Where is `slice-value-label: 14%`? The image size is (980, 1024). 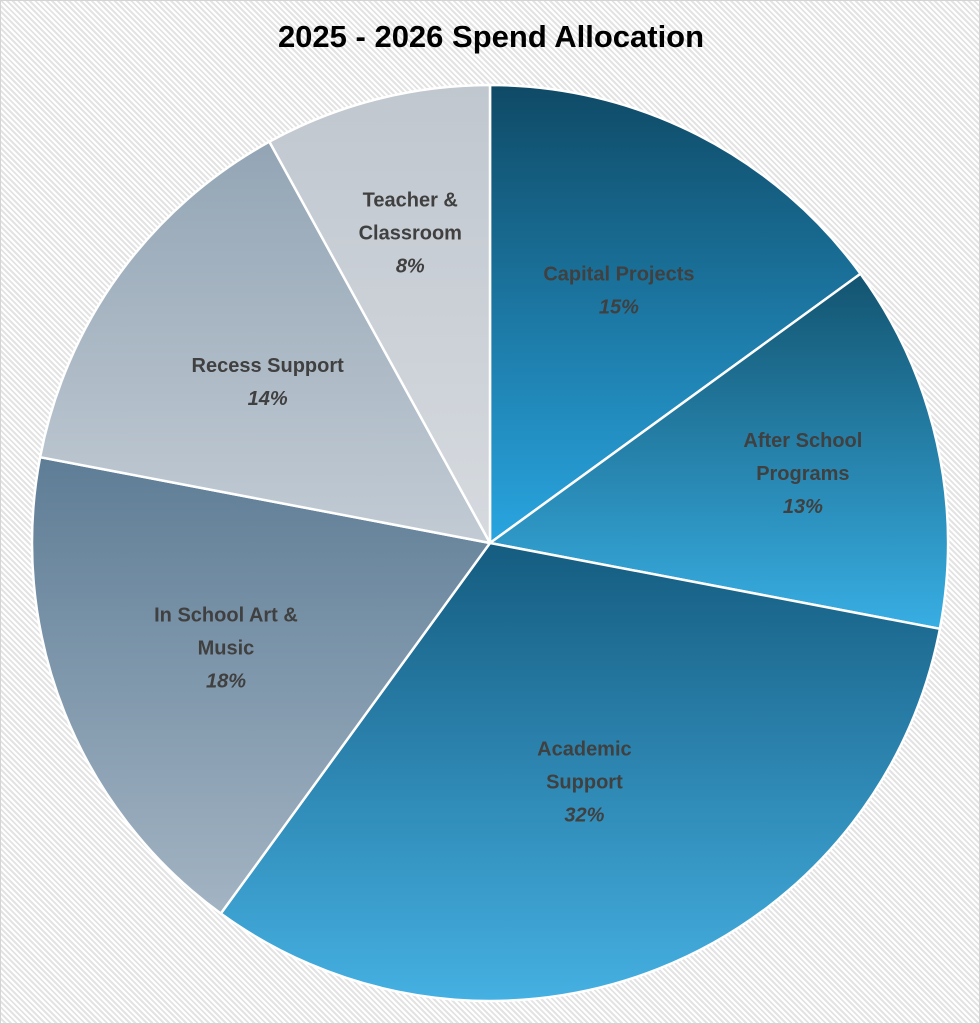
slice-value-label: 14% is located at coordinates (268, 399).